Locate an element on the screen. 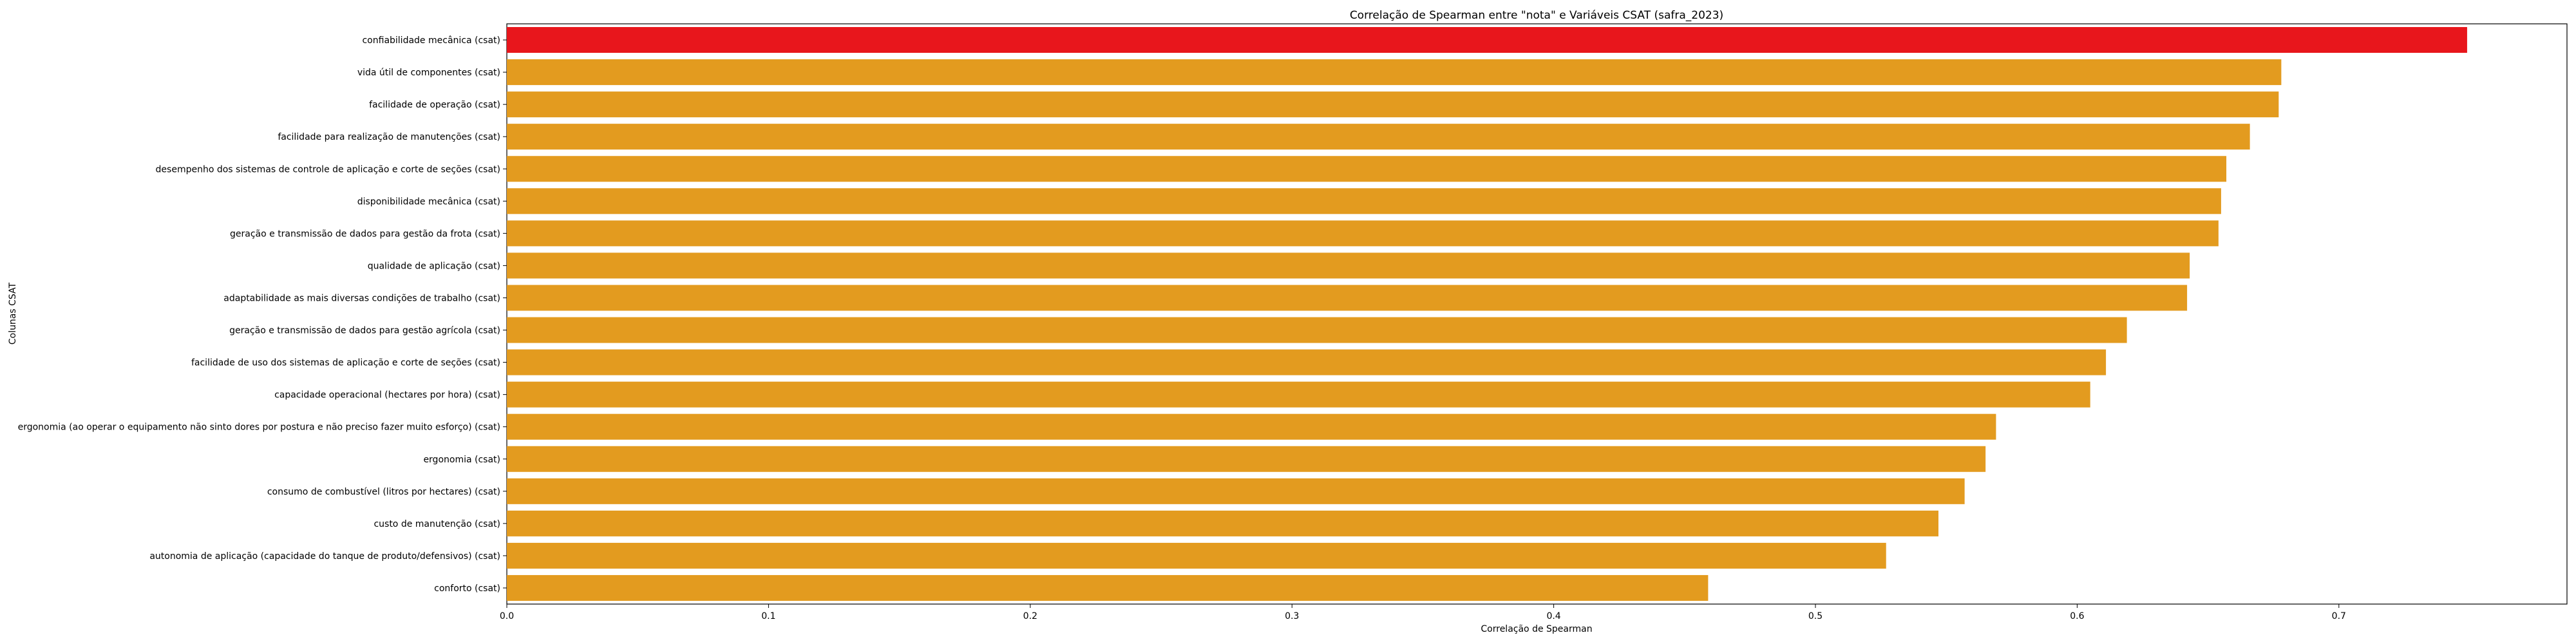  category-label: disponibilidade mecânica (csat) is located at coordinates (429, 201).